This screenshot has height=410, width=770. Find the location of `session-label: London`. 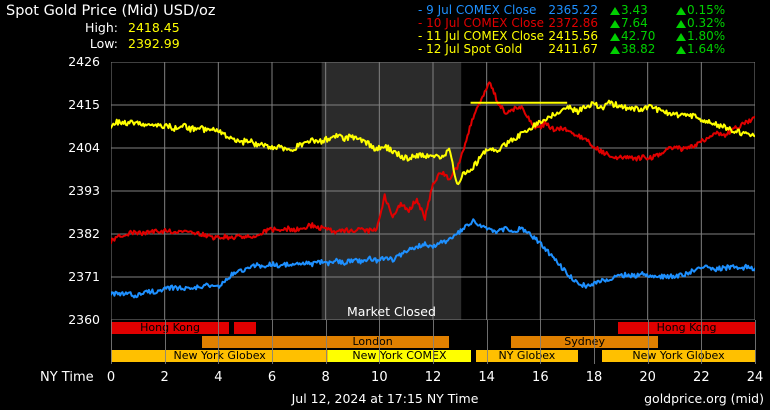

session-label: London is located at coordinates (372, 341).